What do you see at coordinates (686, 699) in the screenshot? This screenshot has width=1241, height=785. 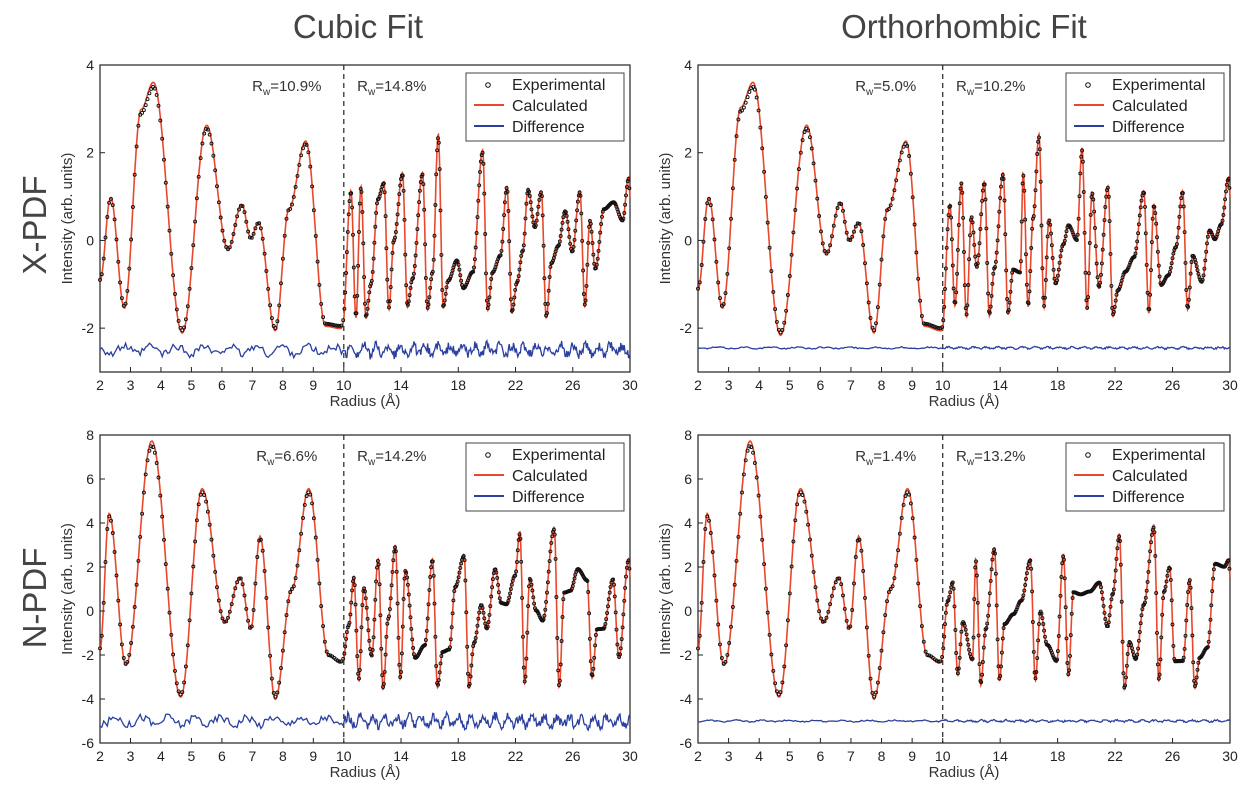 I see `y-tick-label: -4` at bounding box center [686, 699].